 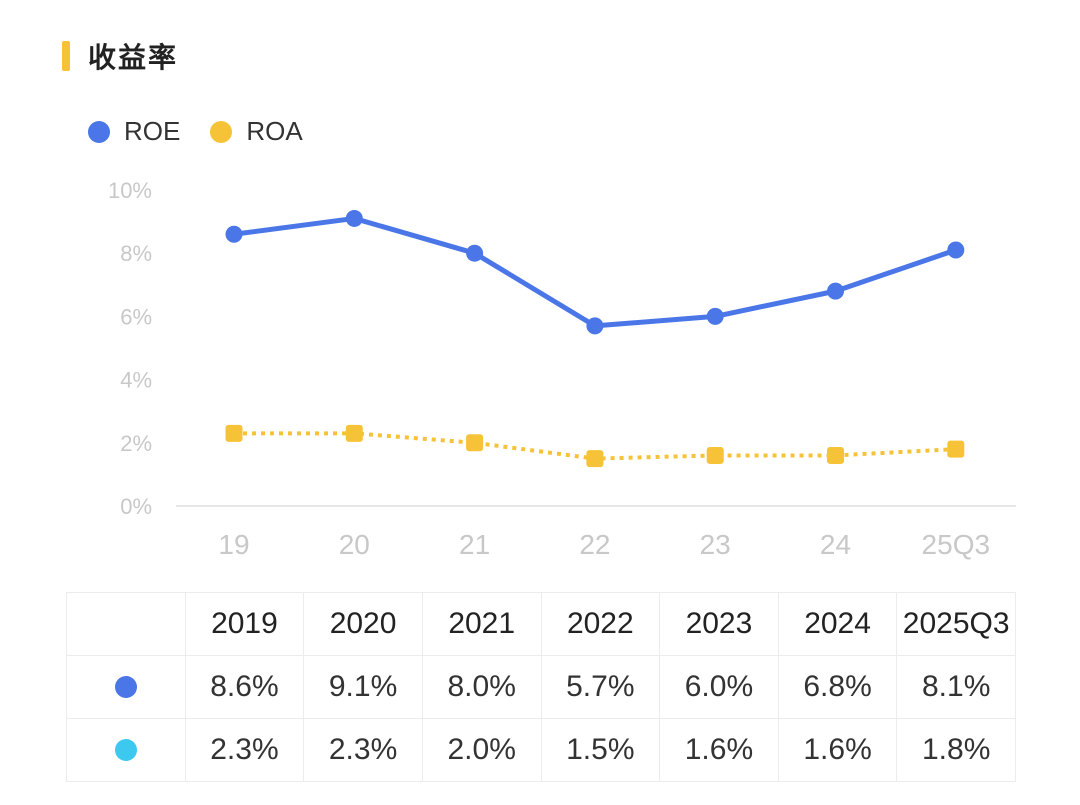 I want to click on x-tick-label: 22, so click(x=594, y=544).